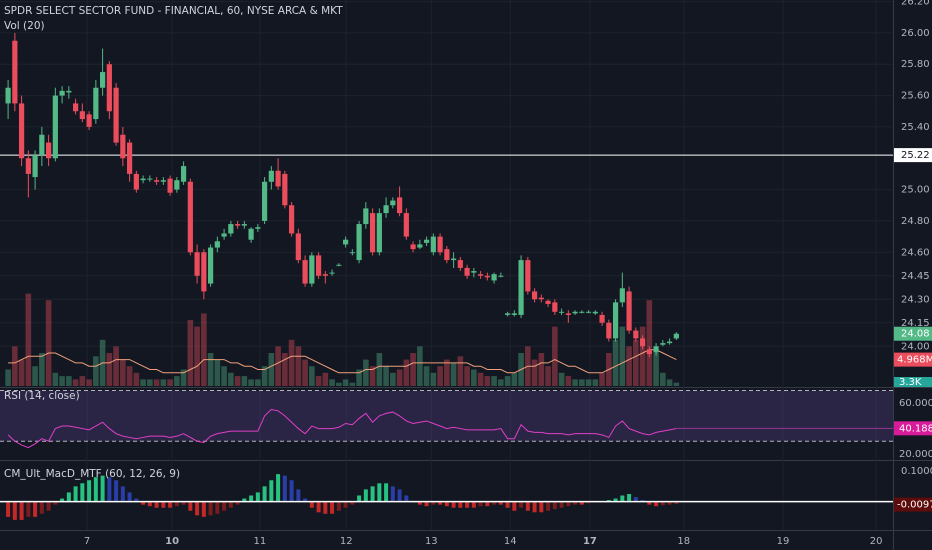 The width and height of the screenshot is (932, 550). I want to click on macd-tick-label: 0.1000, so click(916, 471).